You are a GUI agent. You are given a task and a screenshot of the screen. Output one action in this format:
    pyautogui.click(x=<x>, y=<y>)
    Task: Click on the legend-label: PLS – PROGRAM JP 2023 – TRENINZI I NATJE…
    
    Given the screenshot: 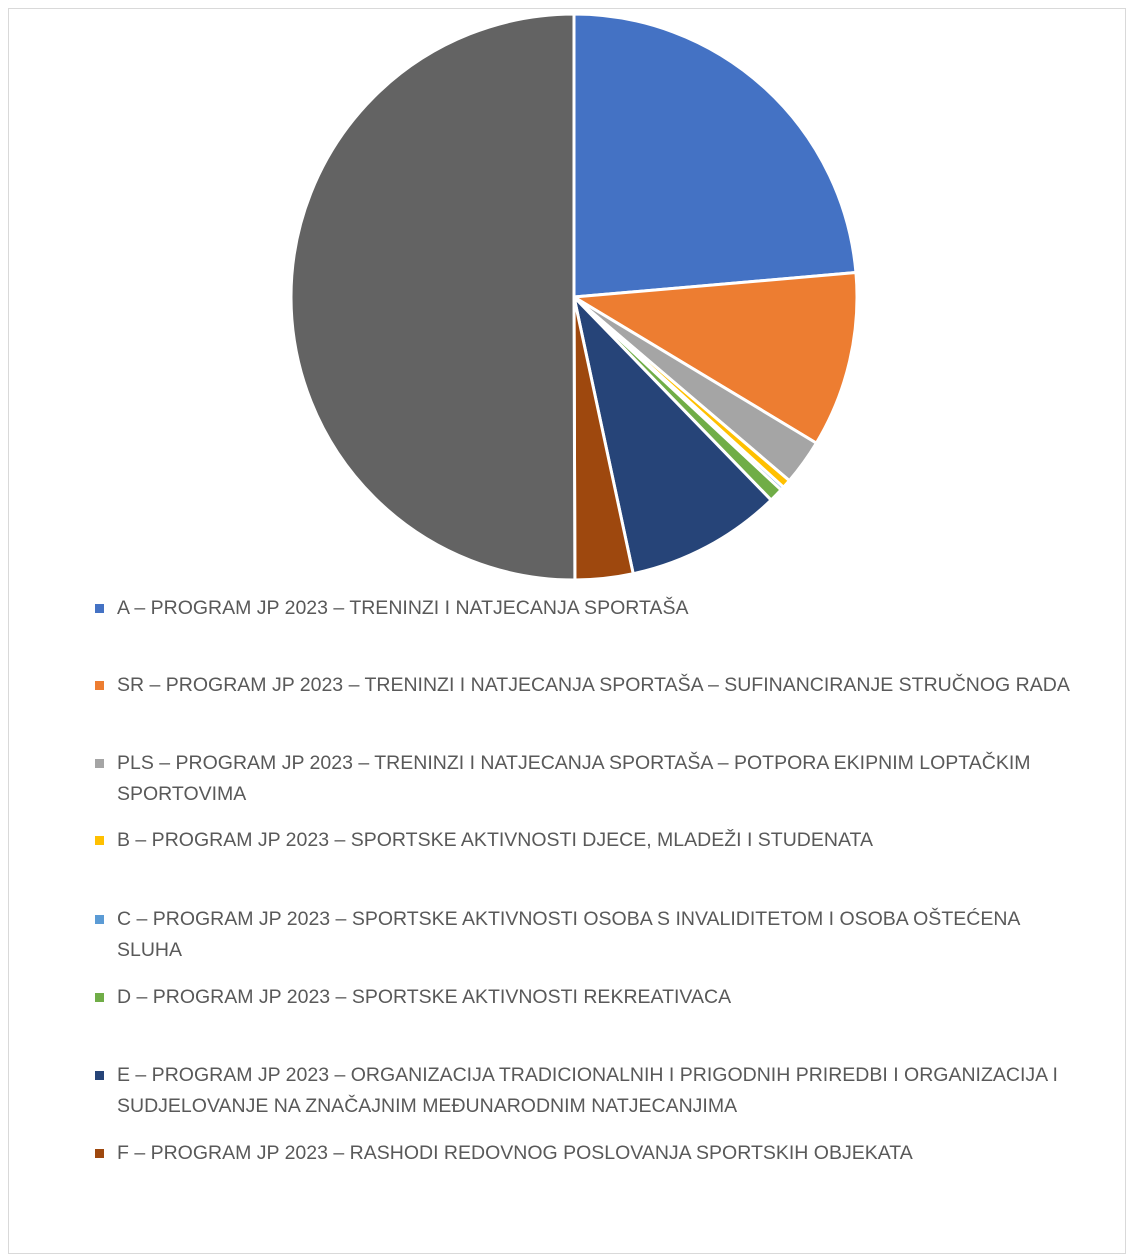 What is the action you would take?
    pyautogui.click(x=574, y=778)
    